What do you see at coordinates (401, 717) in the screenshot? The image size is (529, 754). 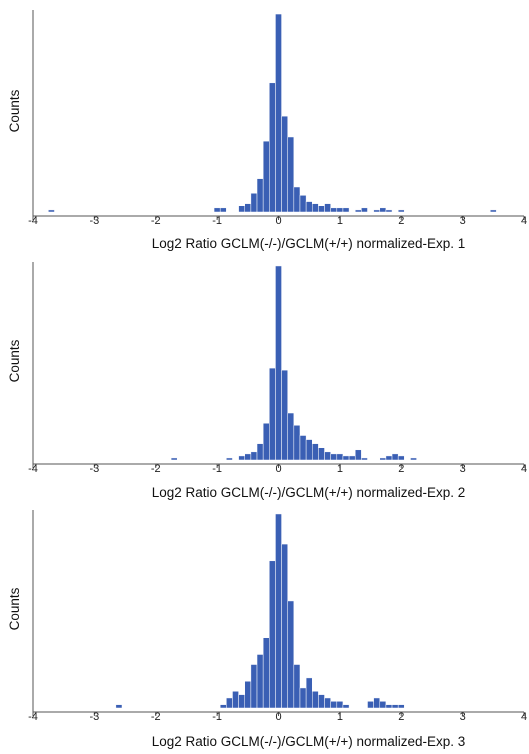 I see `x-tick-label: 2` at bounding box center [401, 717].